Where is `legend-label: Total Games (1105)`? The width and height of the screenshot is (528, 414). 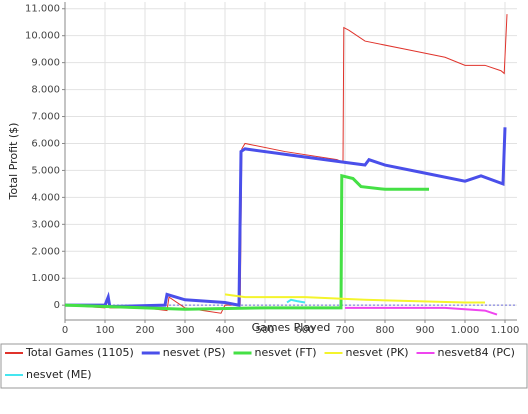 legend-label: Total Games (1105) is located at coordinates (79, 352).